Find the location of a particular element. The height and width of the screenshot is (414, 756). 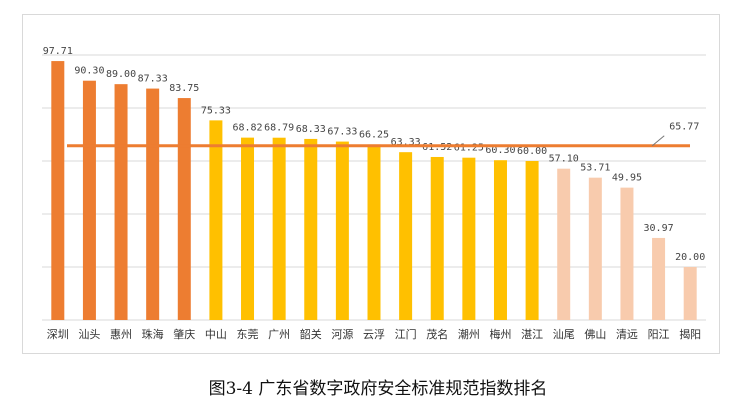

category-label: 珠海 is located at coordinates (153, 334).